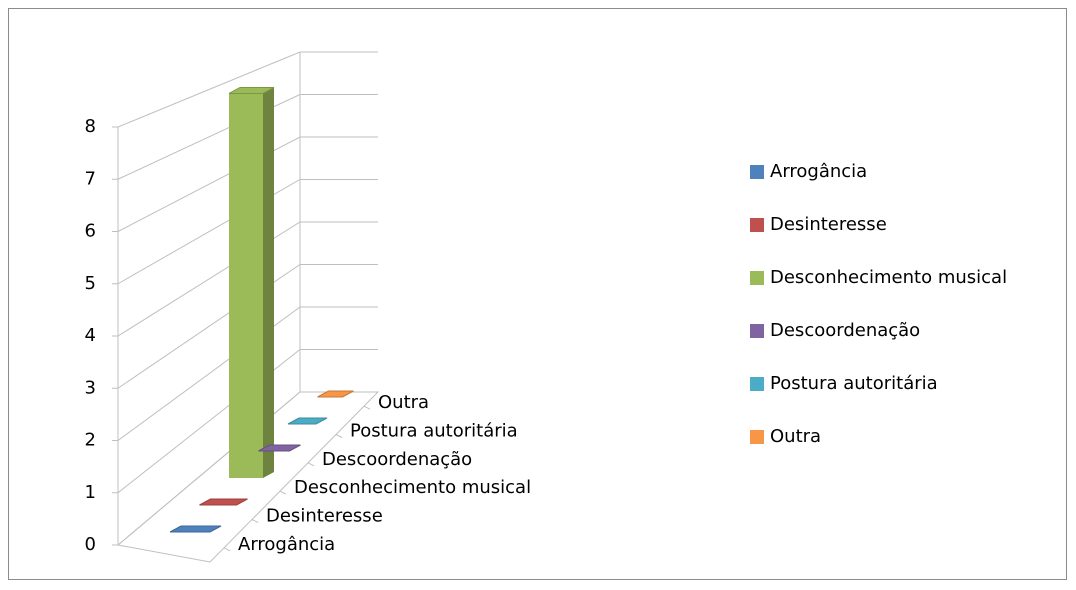 The height and width of the screenshot is (590, 1076). Describe the element at coordinates (90, 178) in the screenshot. I see `y-tick-label: 7` at that location.